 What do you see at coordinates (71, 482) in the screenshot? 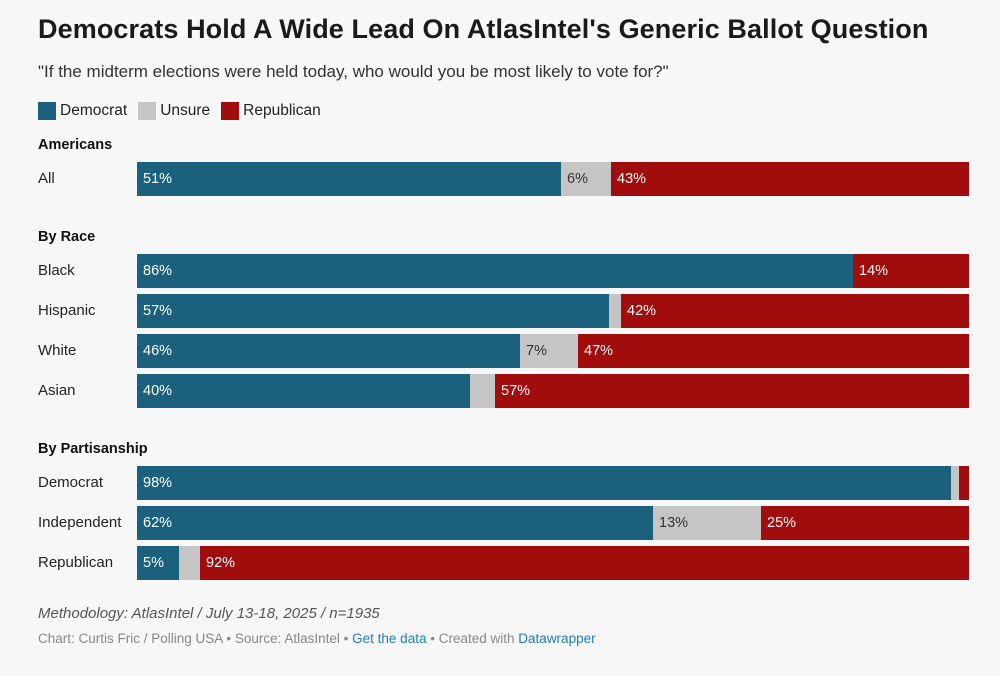
I see `row-label-democrat: Democrat` at bounding box center [71, 482].